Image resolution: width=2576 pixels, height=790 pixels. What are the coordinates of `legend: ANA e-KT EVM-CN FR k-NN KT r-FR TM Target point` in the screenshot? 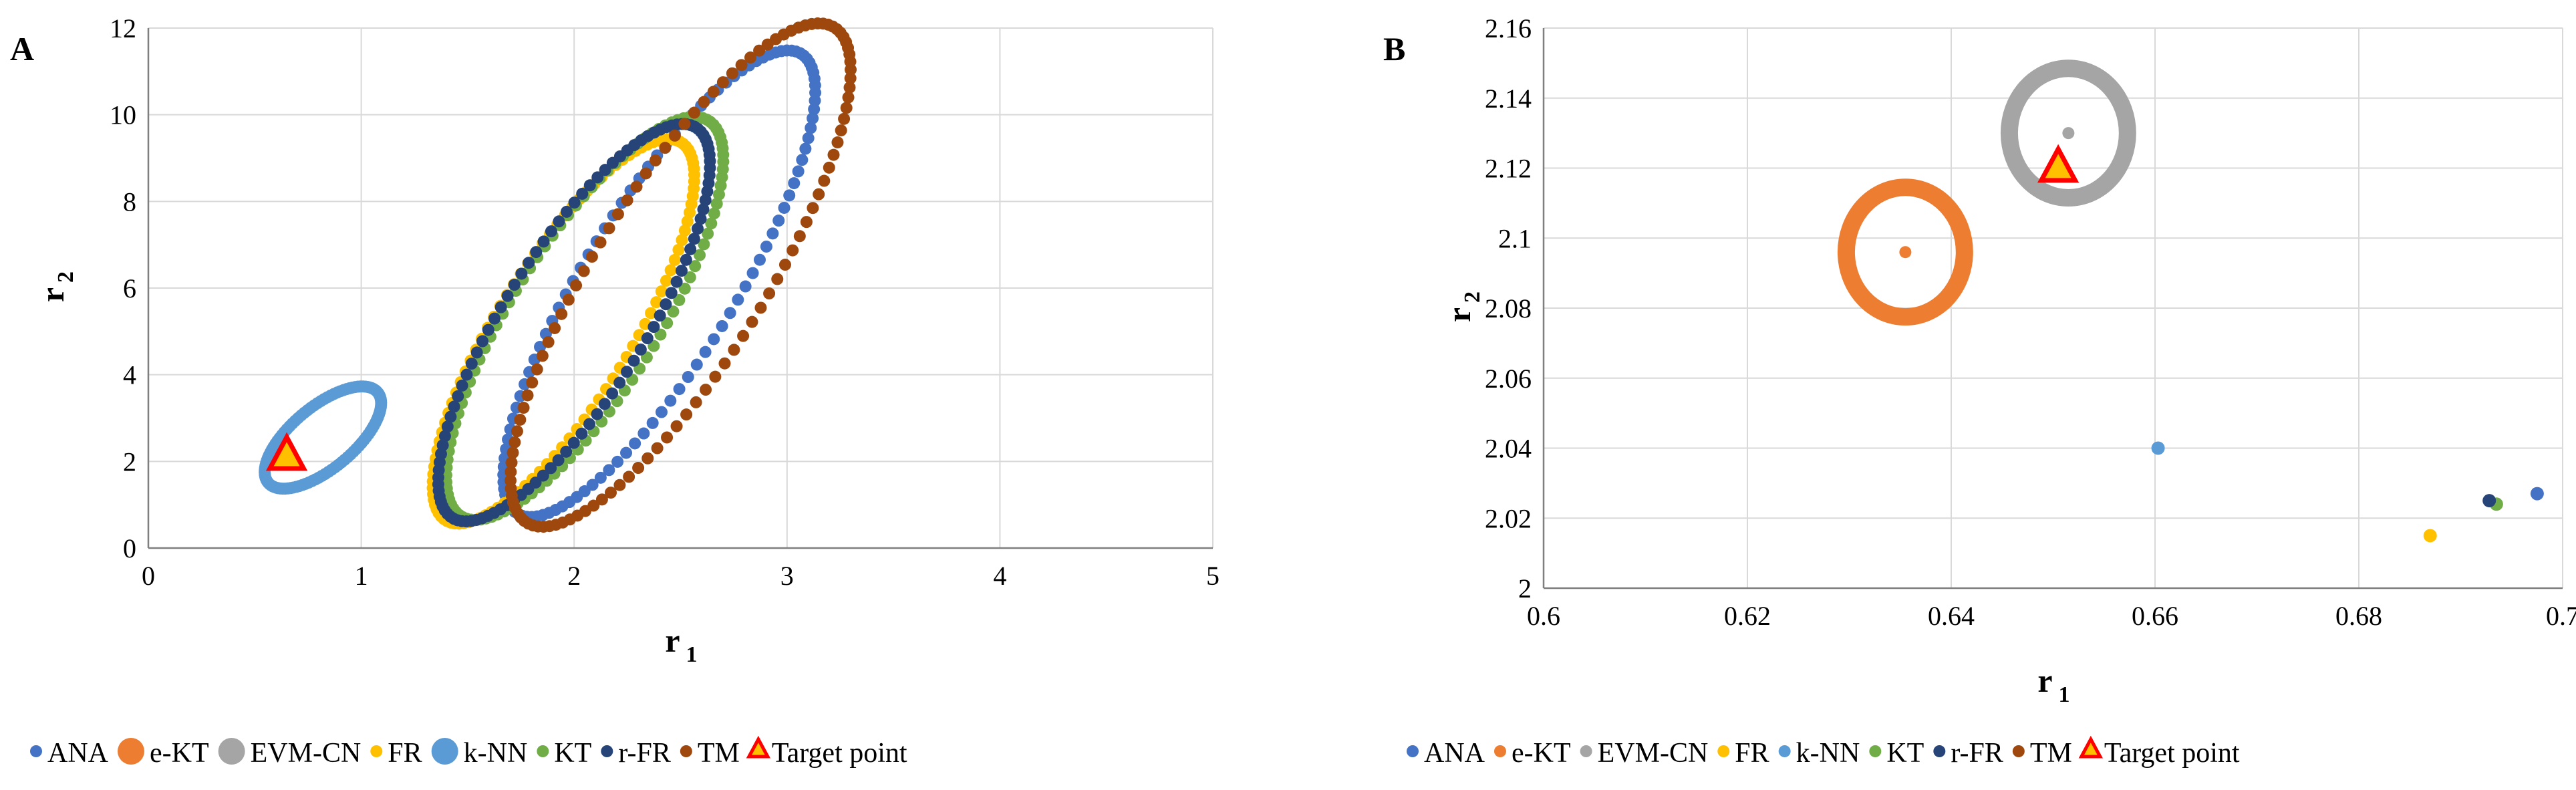 It's located at (468, 752).